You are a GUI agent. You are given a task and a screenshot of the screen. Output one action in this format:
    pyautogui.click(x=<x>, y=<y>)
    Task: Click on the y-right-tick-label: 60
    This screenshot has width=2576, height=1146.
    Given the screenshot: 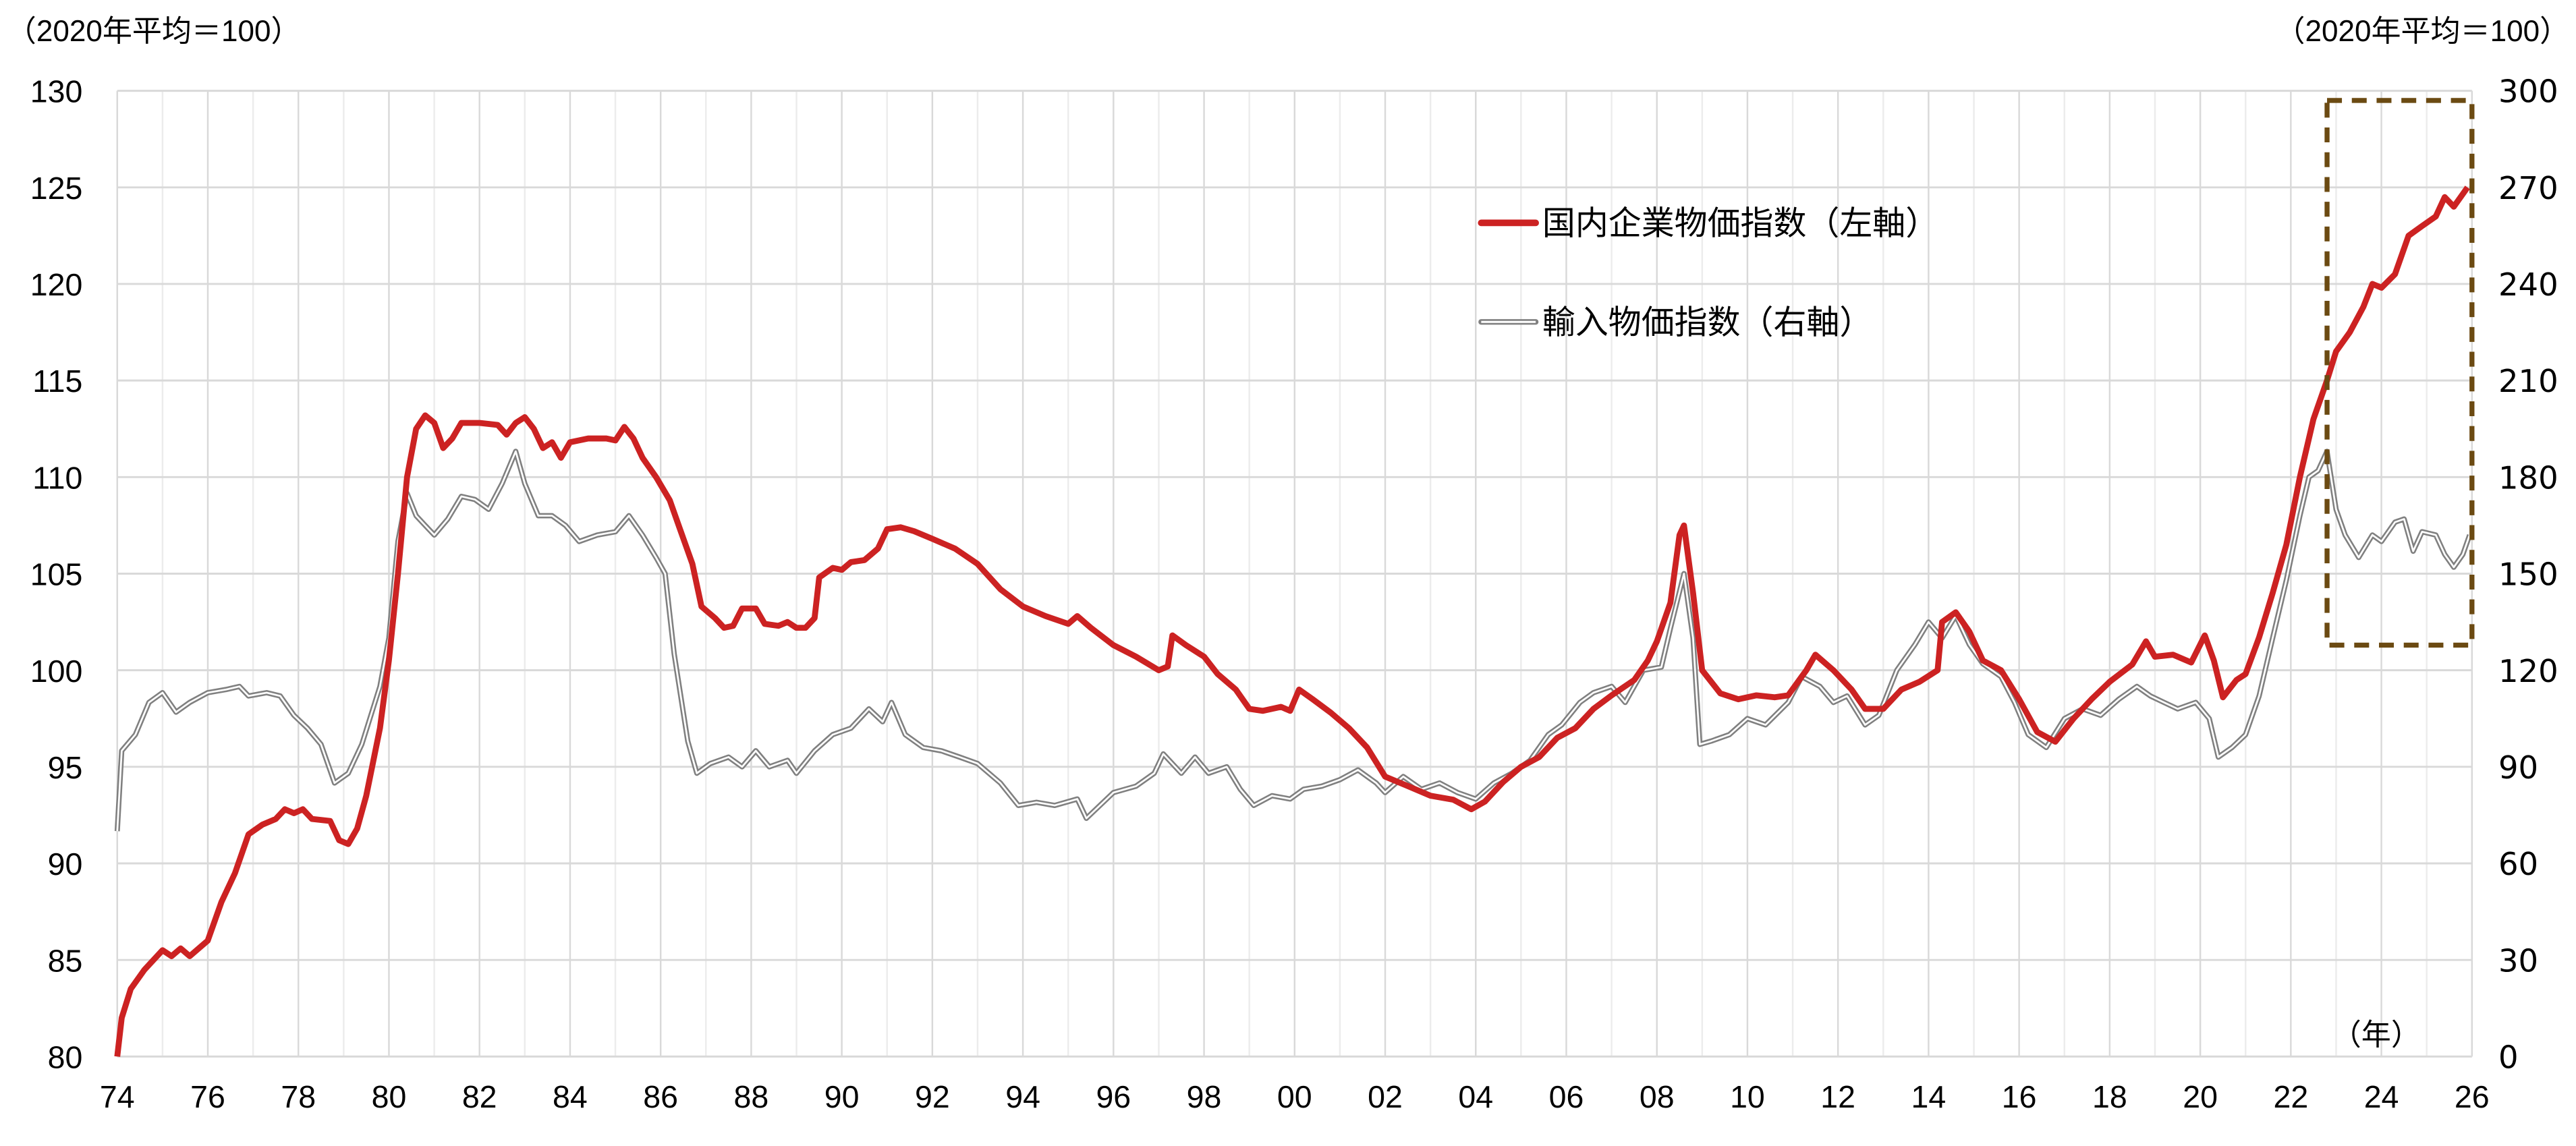 What is the action you would take?
    pyautogui.click(x=2518, y=864)
    